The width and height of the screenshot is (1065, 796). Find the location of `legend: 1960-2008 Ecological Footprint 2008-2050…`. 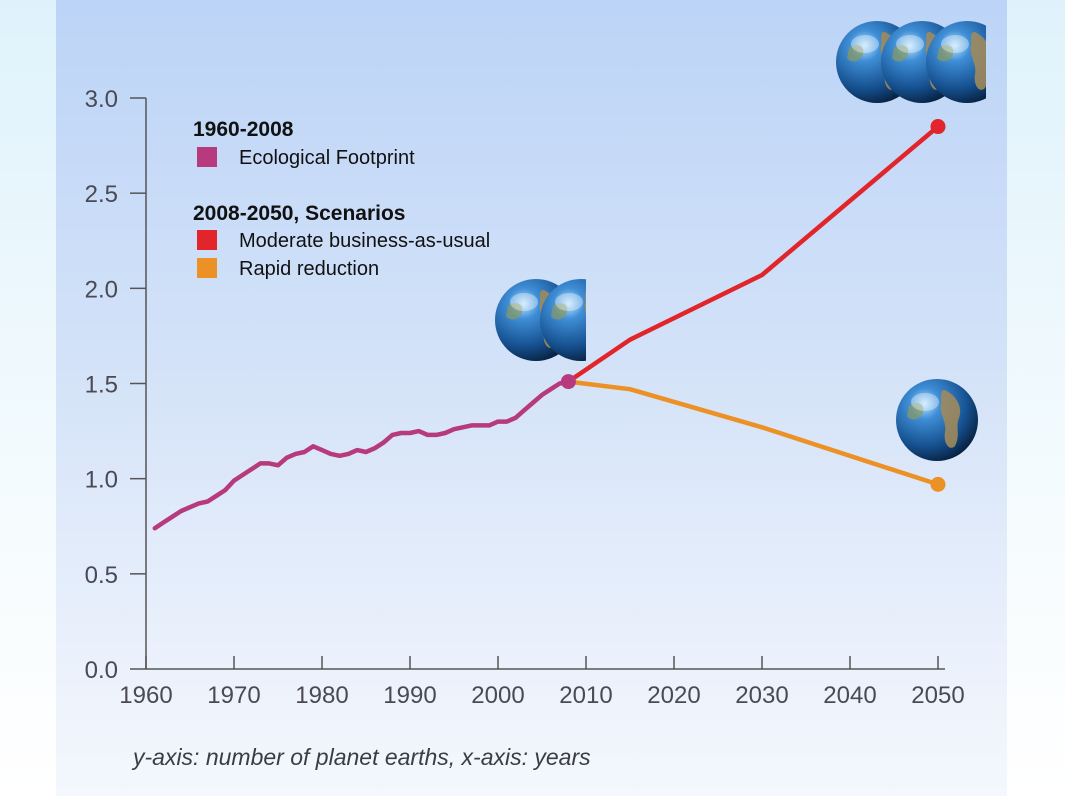

legend: 1960-2008 Ecological Footprint 2008-2050… is located at coordinates (341, 199).